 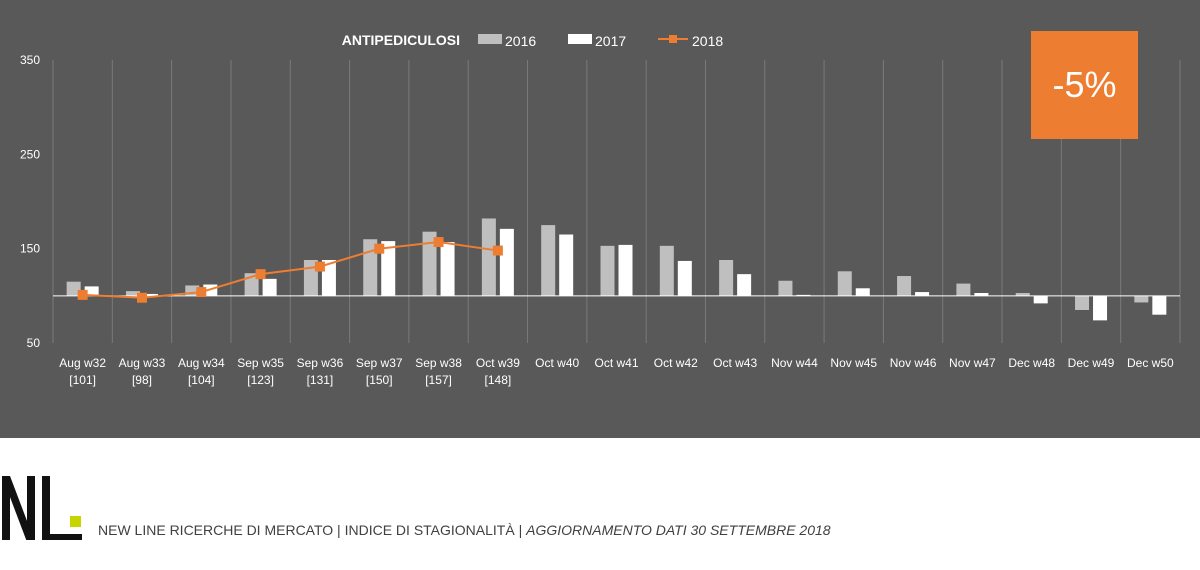 I want to click on y-tick-label: 150, so click(x=30, y=249).